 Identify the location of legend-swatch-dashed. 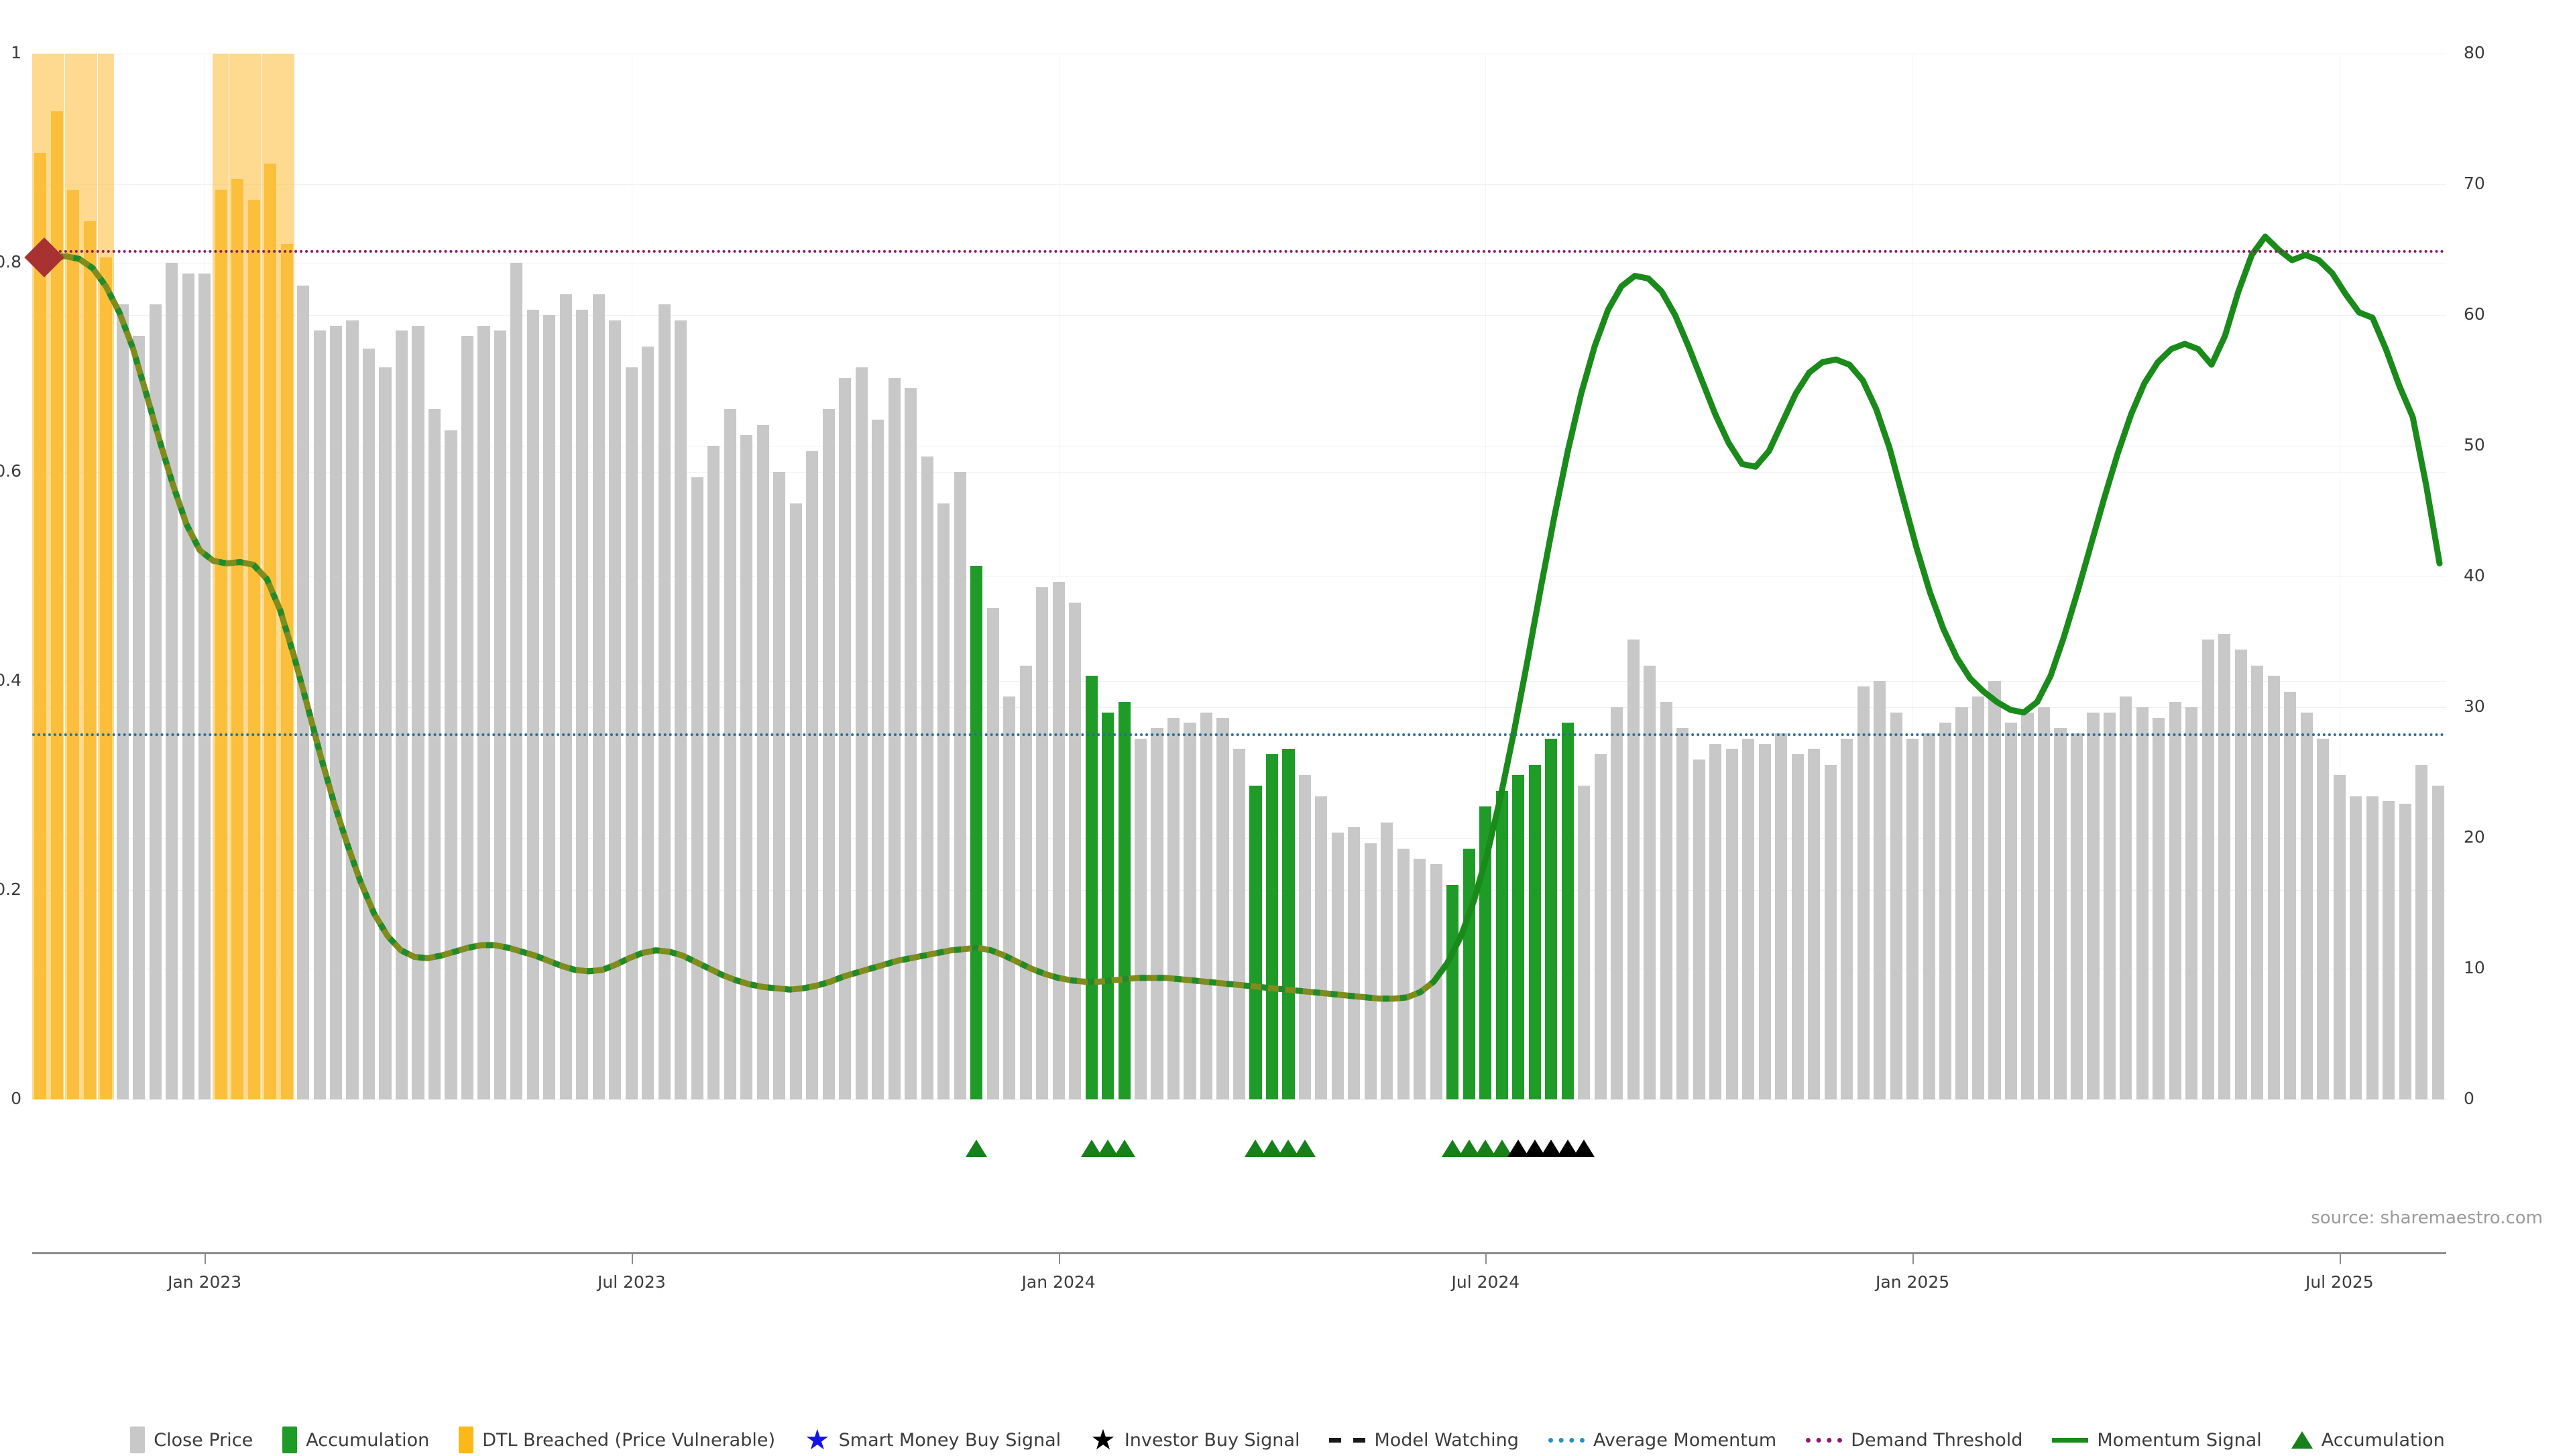
(1347, 1440).